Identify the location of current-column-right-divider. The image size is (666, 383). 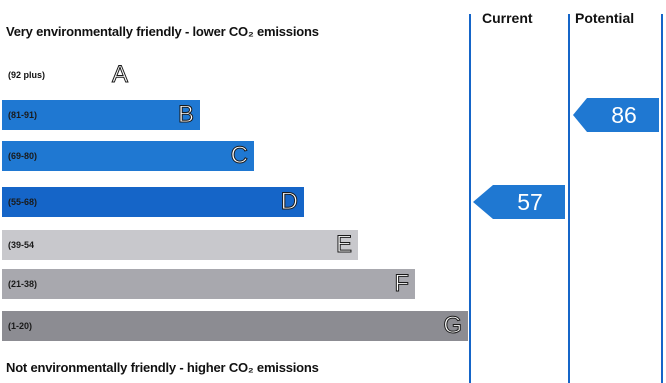
(569, 198).